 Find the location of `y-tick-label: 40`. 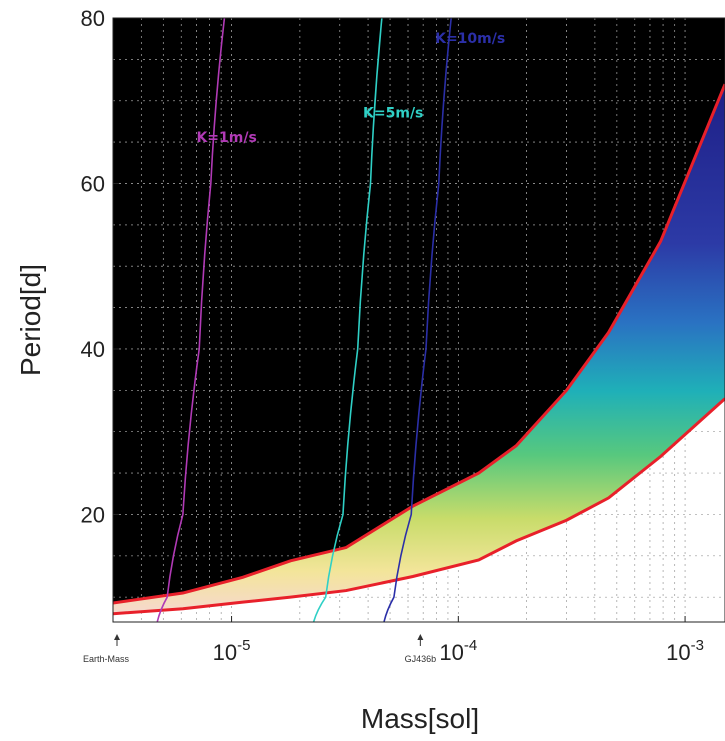

y-tick-label: 40 is located at coordinates (93, 349).